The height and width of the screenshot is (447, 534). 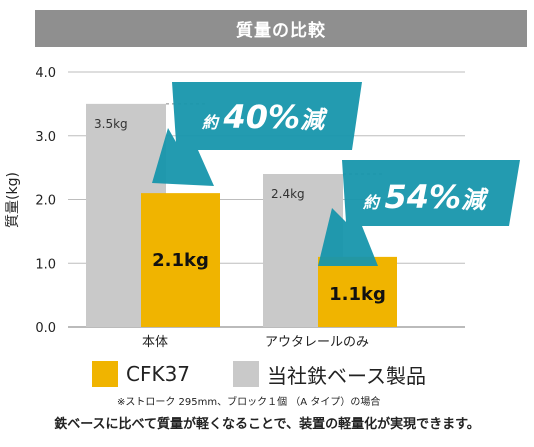 What do you see at coordinates (267, 424) in the screenshot?
I see `summary-text: 鉄ベースに比べて質量が軽くなることで、装置の軽量化が実現できます。` at bounding box center [267, 424].